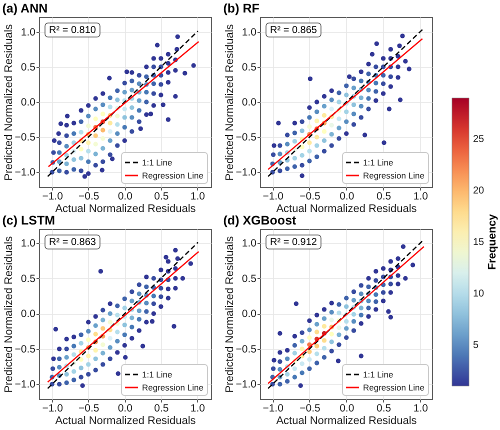  Describe the element at coordinates (479, 191) in the screenshot. I see `color-bar-label: 20` at that location.